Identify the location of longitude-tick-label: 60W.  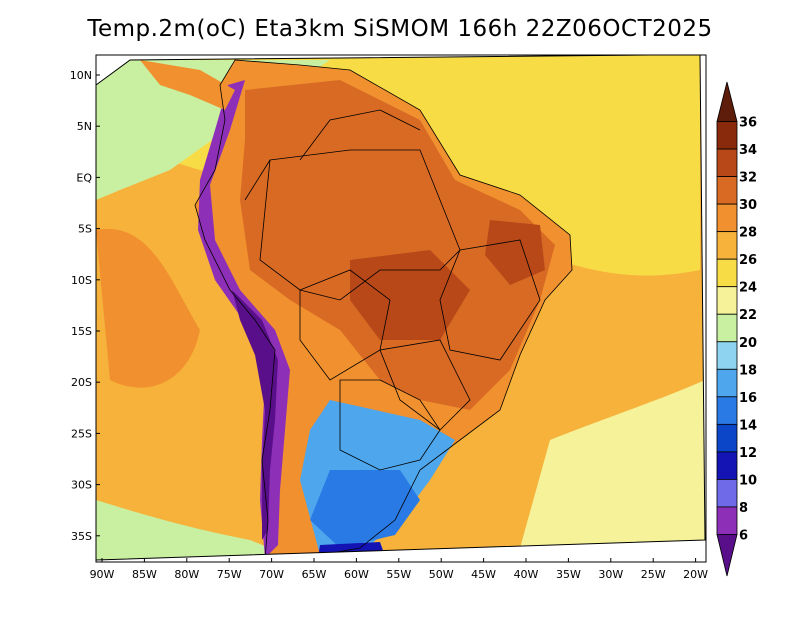
(356, 574).